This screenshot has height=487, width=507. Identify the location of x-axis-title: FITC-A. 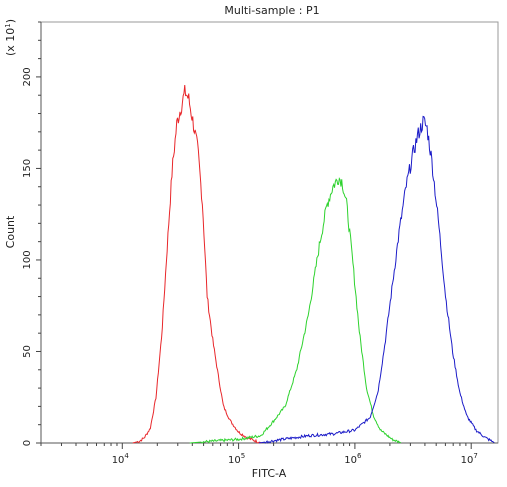
(269, 473).